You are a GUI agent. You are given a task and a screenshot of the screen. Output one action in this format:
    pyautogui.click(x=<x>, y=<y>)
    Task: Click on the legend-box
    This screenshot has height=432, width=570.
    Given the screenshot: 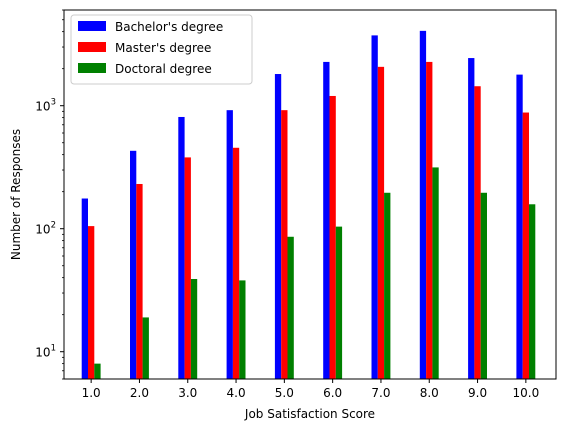 What is the action you would take?
    pyautogui.click(x=161, y=49)
    